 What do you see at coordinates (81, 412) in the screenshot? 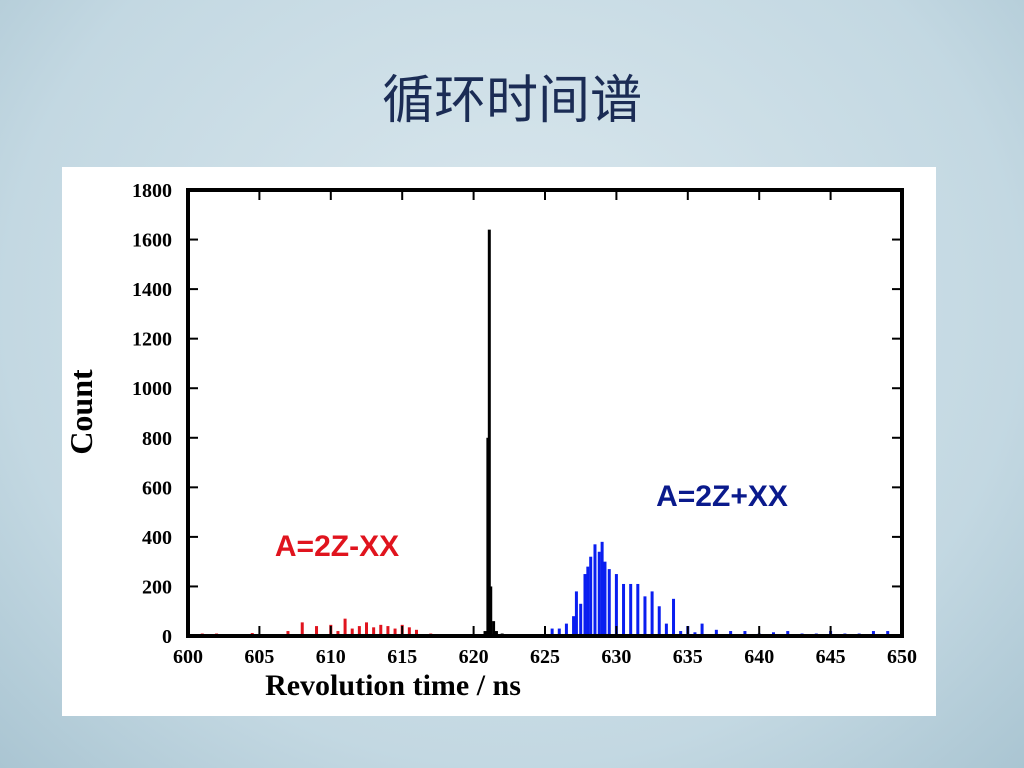
I see `y-axis-label: Count` at bounding box center [81, 412].